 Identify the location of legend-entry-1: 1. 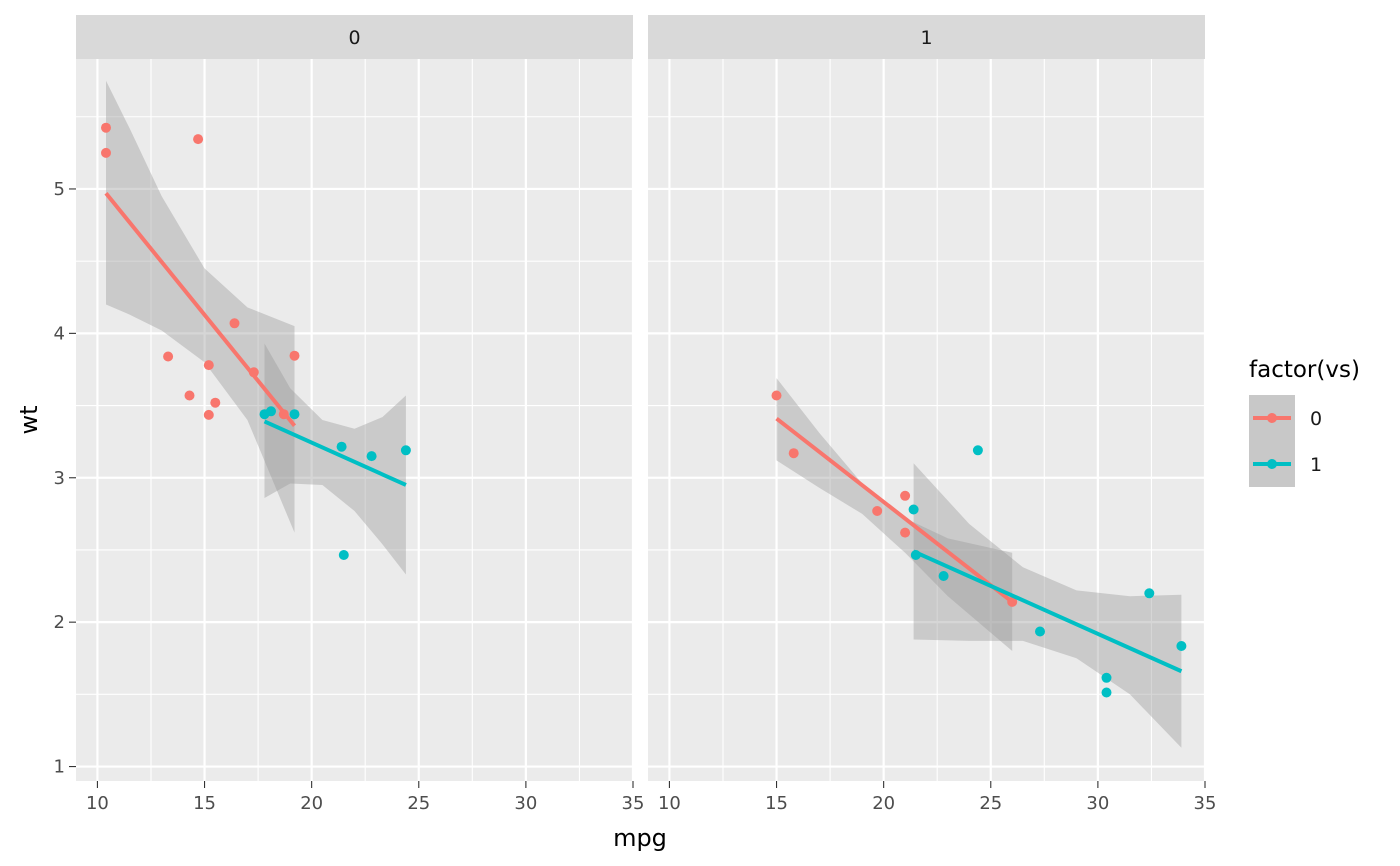
(1285, 464).